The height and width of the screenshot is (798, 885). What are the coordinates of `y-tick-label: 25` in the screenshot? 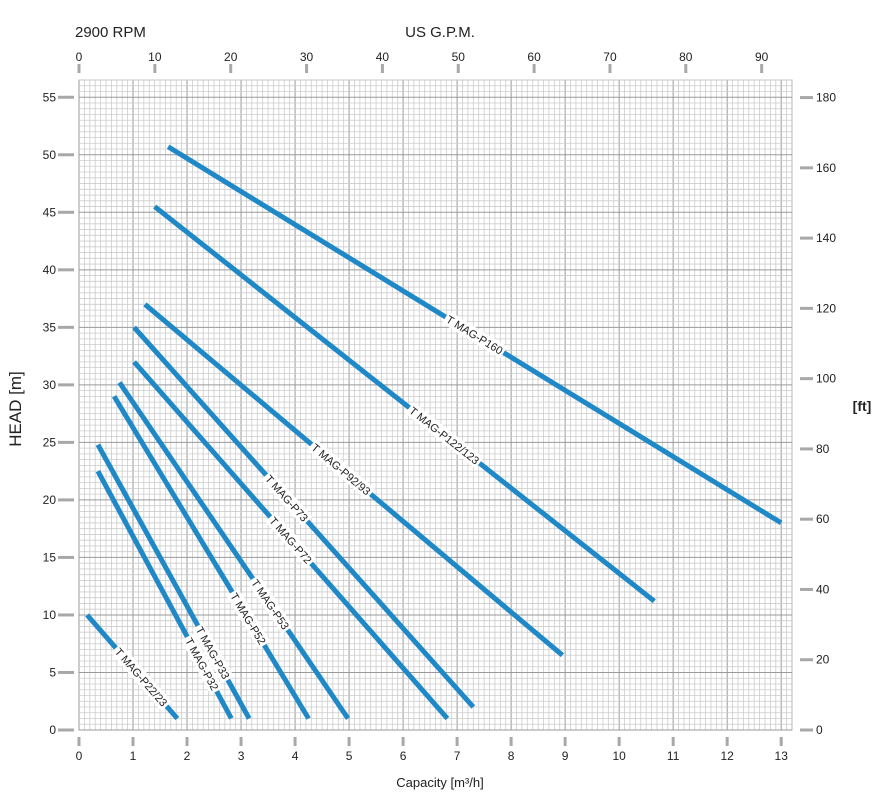 It's located at (50, 442).